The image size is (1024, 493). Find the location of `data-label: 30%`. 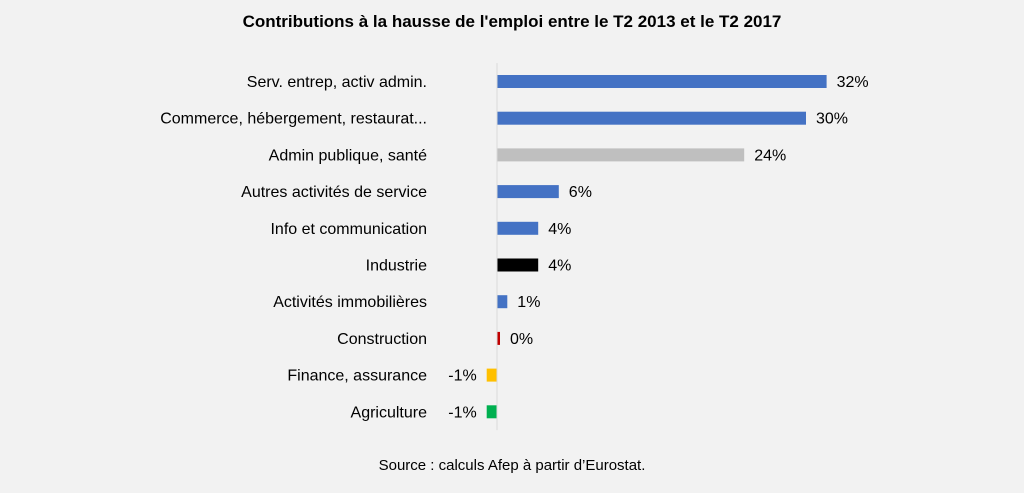

data-label: 30% is located at coordinates (832, 119).